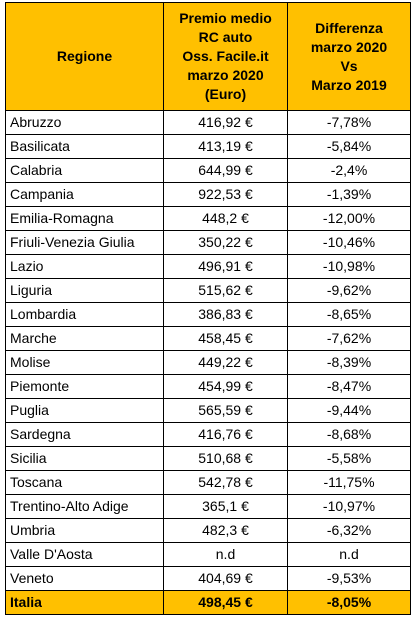 The width and height of the screenshot is (415, 619). What do you see at coordinates (84, 482) in the screenshot?
I see `cell: Toscana` at bounding box center [84, 482].